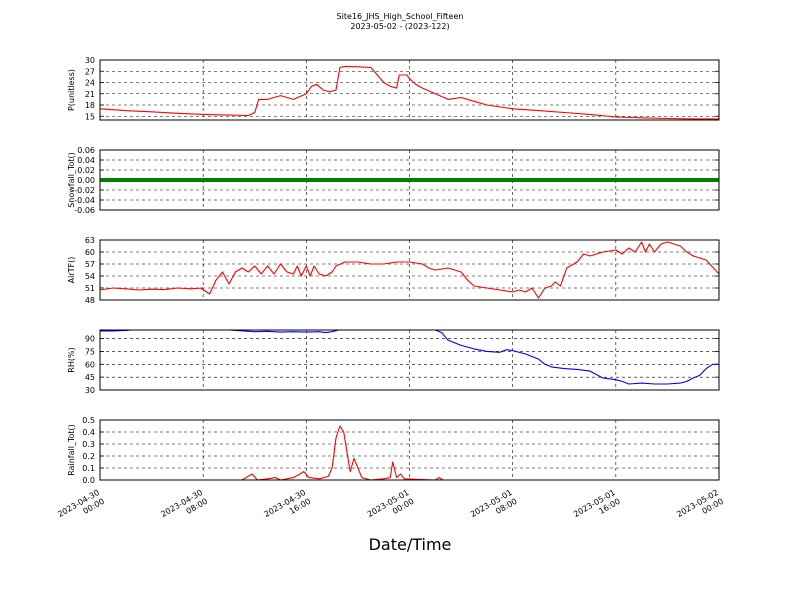  I want to click on y-tick-label: -0.04, so click(84, 200).